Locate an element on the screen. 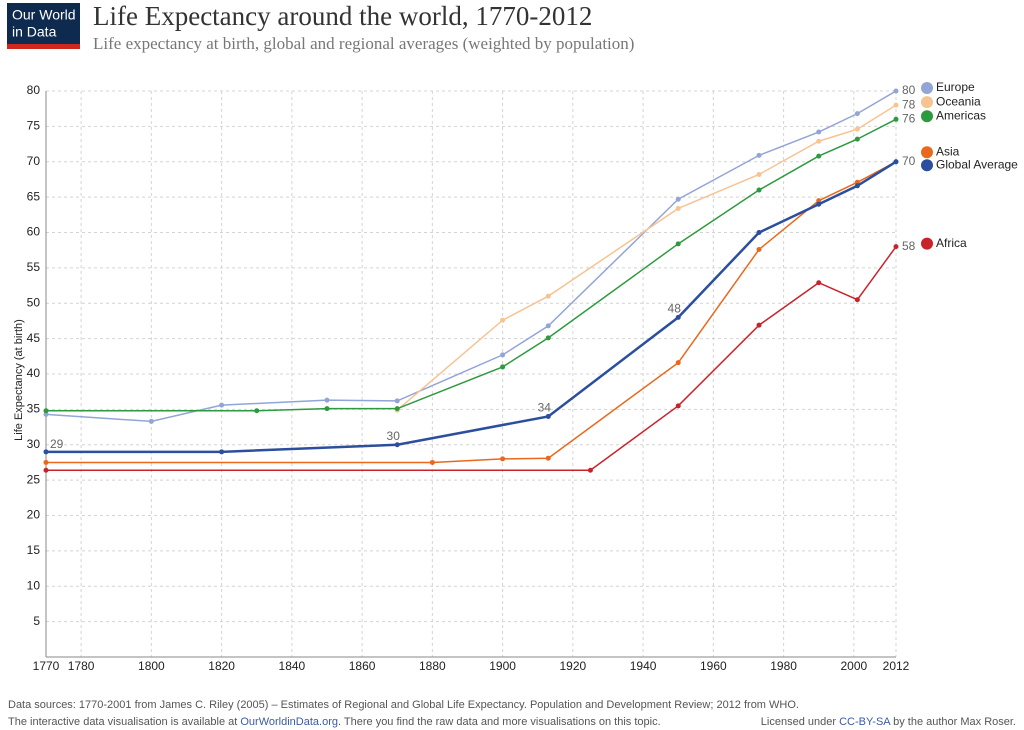 This screenshot has height=730, width=1024. logo-box is located at coordinates (43, 26).